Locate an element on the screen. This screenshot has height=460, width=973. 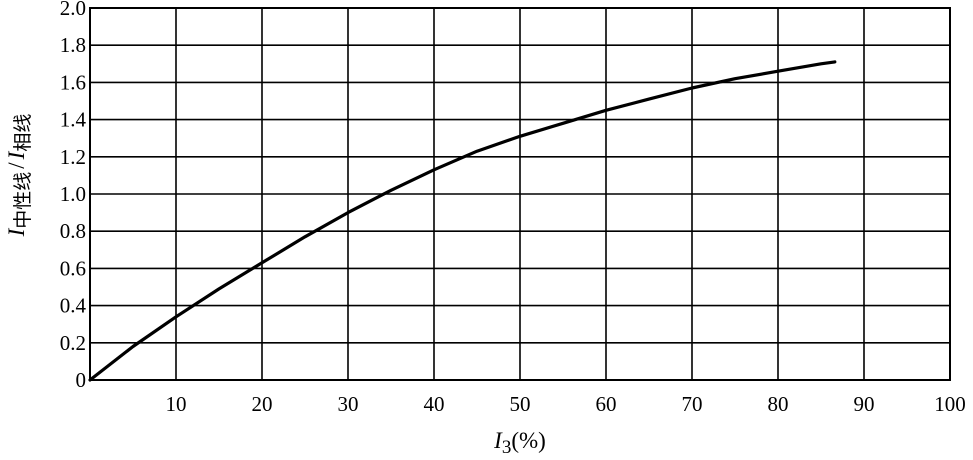
y-tick-label: 1.8 is located at coordinates (73, 45).